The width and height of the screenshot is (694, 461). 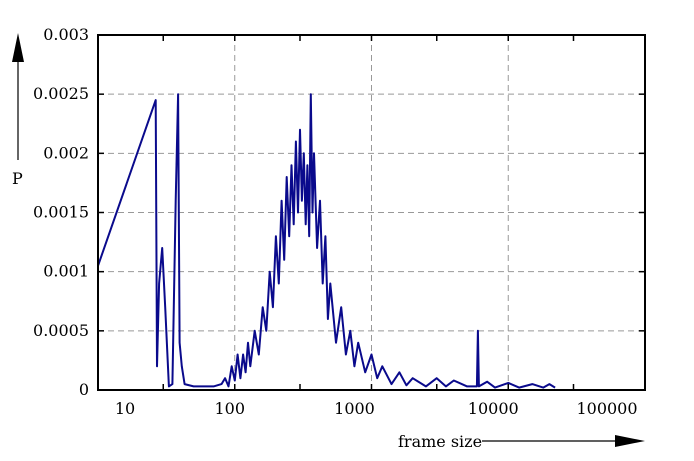 What do you see at coordinates (61, 330) in the screenshot?
I see `y-tick-label: 0.0005` at bounding box center [61, 330].